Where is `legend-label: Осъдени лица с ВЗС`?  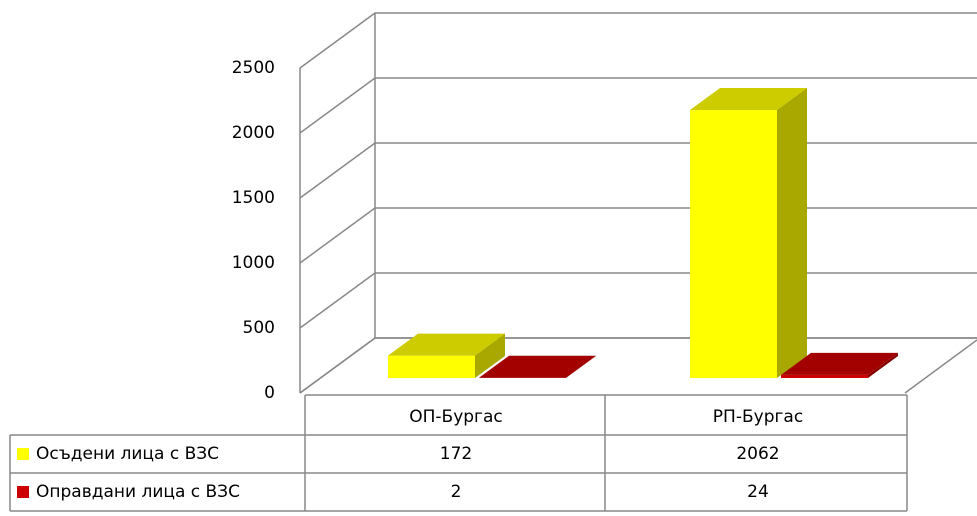
legend-label: Осъдени лица с ВЗС is located at coordinates (127, 454).